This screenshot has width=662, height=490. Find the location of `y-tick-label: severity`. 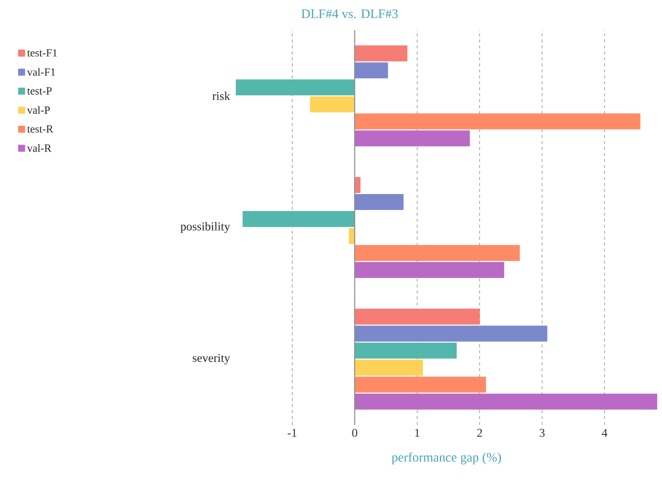

y-tick-label: severity is located at coordinates (211, 359).